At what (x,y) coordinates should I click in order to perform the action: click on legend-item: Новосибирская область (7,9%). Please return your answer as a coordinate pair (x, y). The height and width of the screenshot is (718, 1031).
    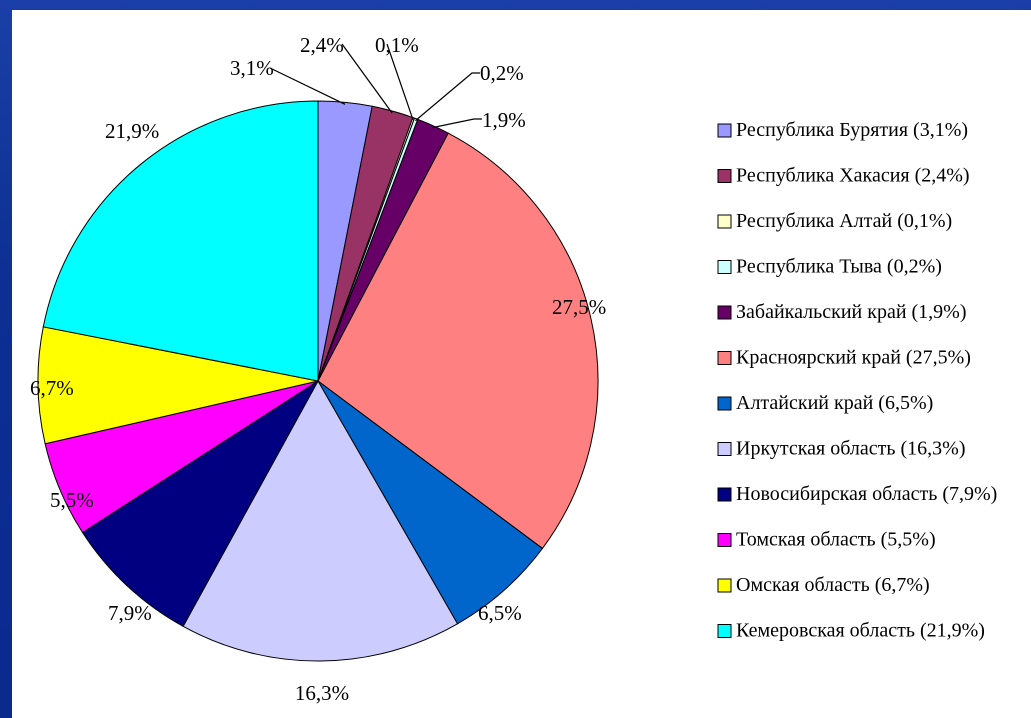
    Looking at the image, I should click on (857, 494).